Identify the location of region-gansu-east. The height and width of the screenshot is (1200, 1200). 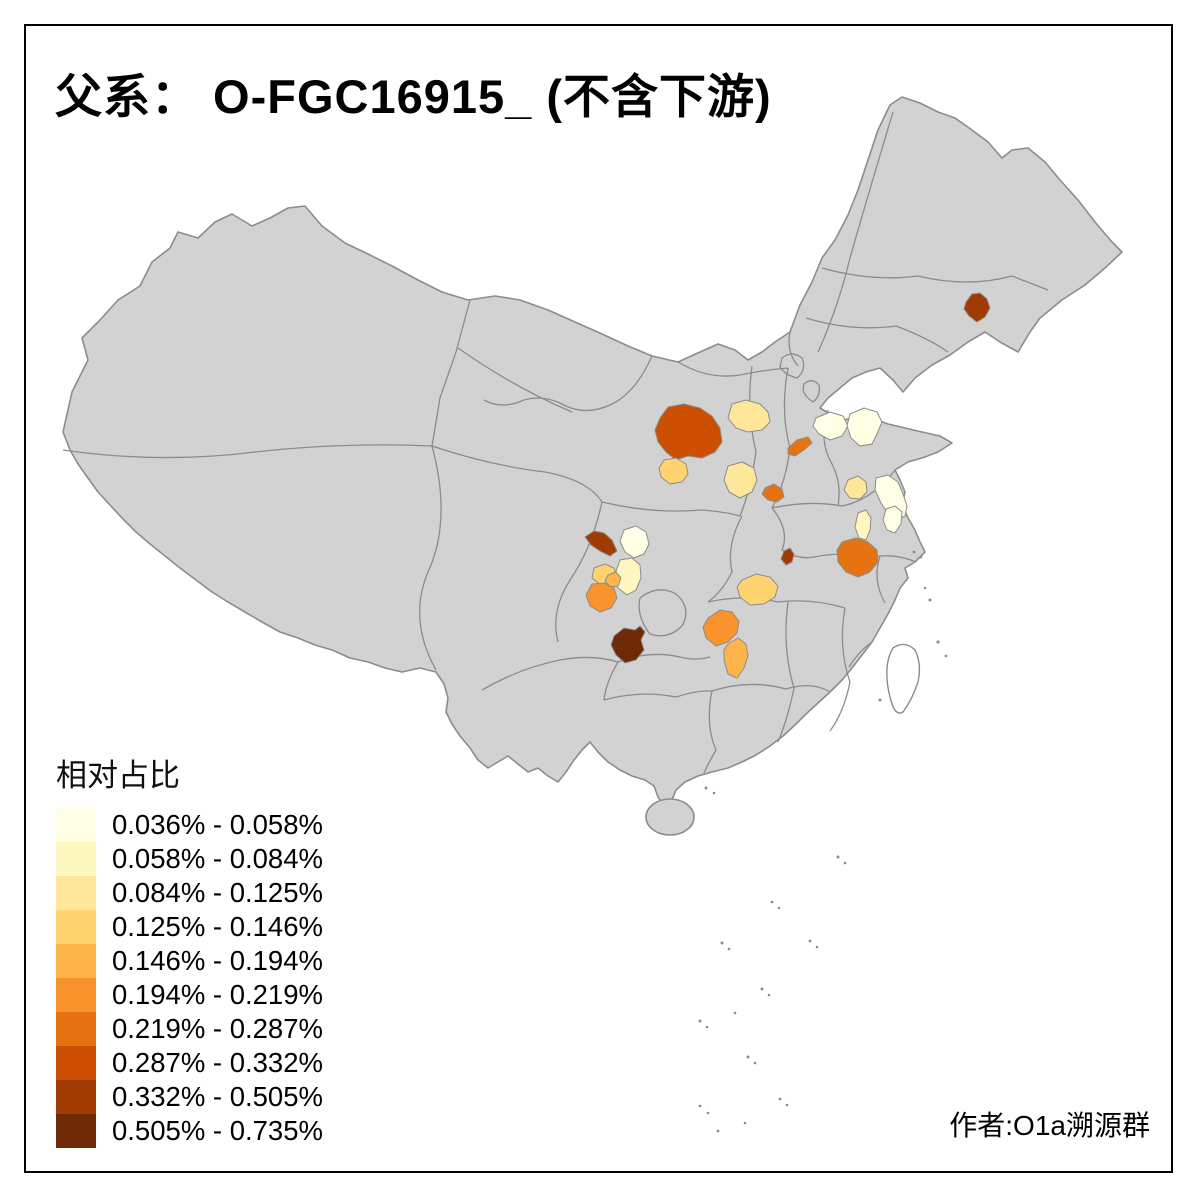
(688, 432).